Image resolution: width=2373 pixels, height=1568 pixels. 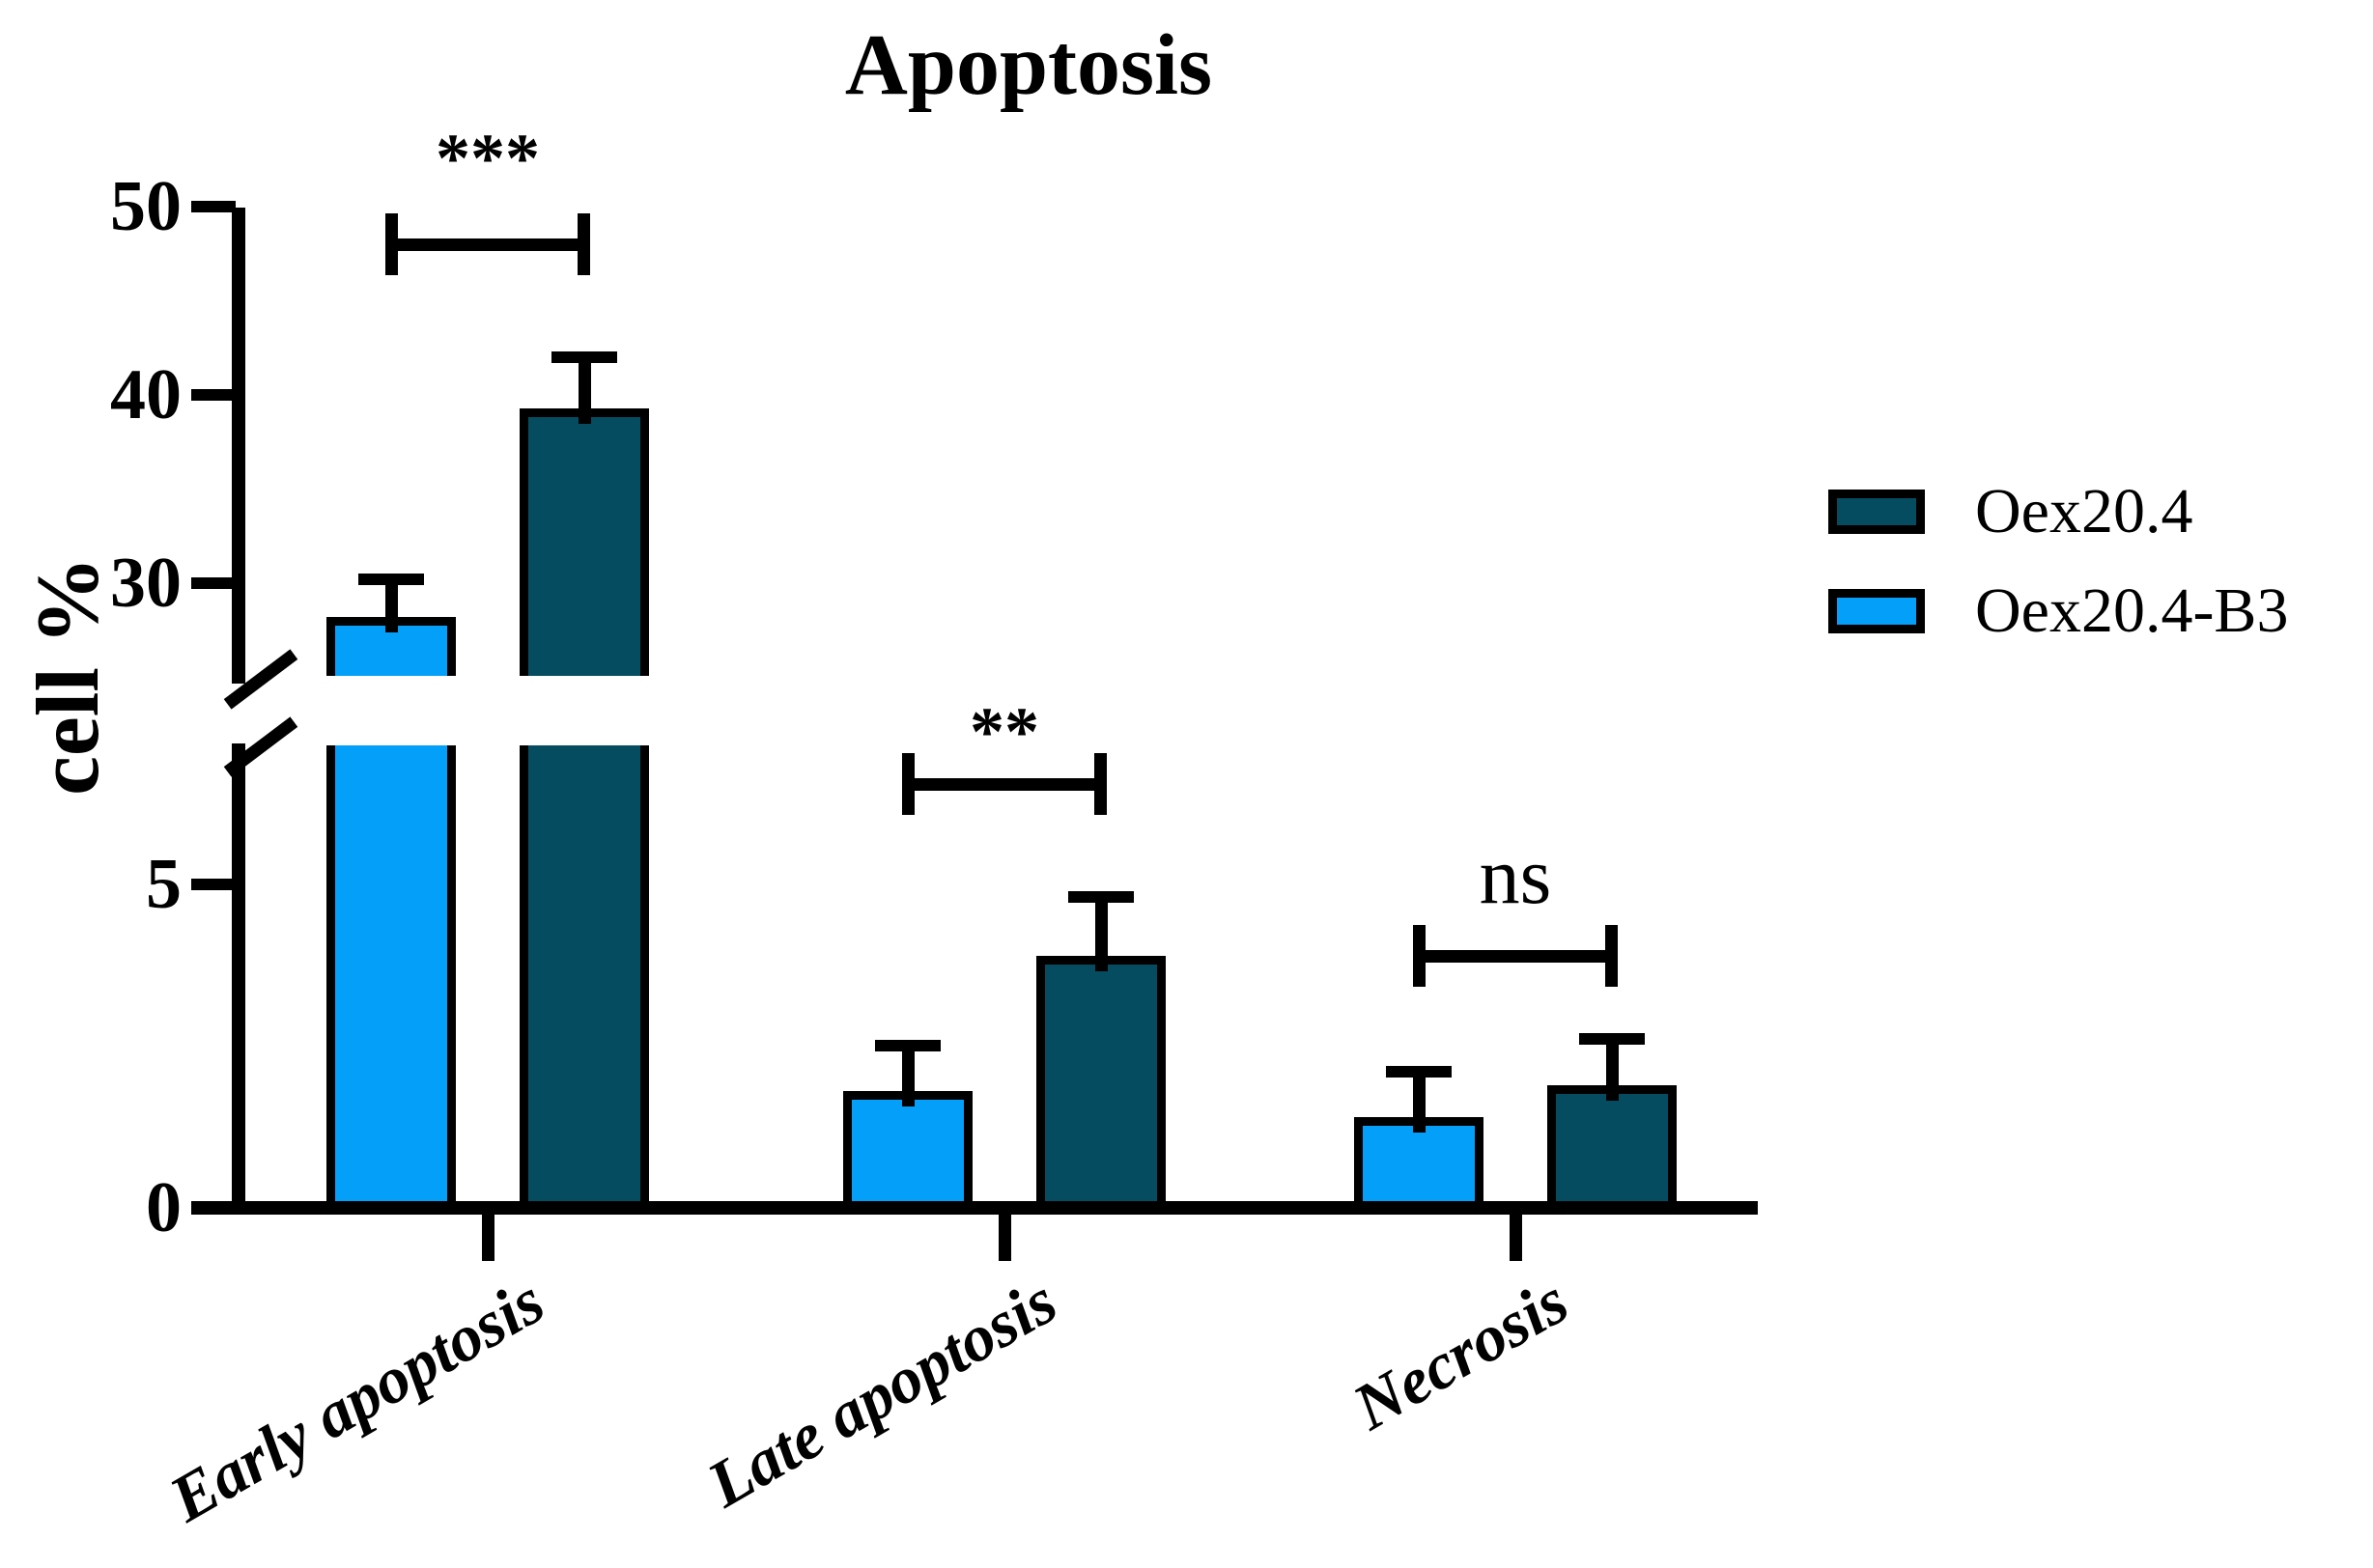 What do you see at coordinates (164, 1208) in the screenshot?
I see `y-tick-label-0: 0` at bounding box center [164, 1208].